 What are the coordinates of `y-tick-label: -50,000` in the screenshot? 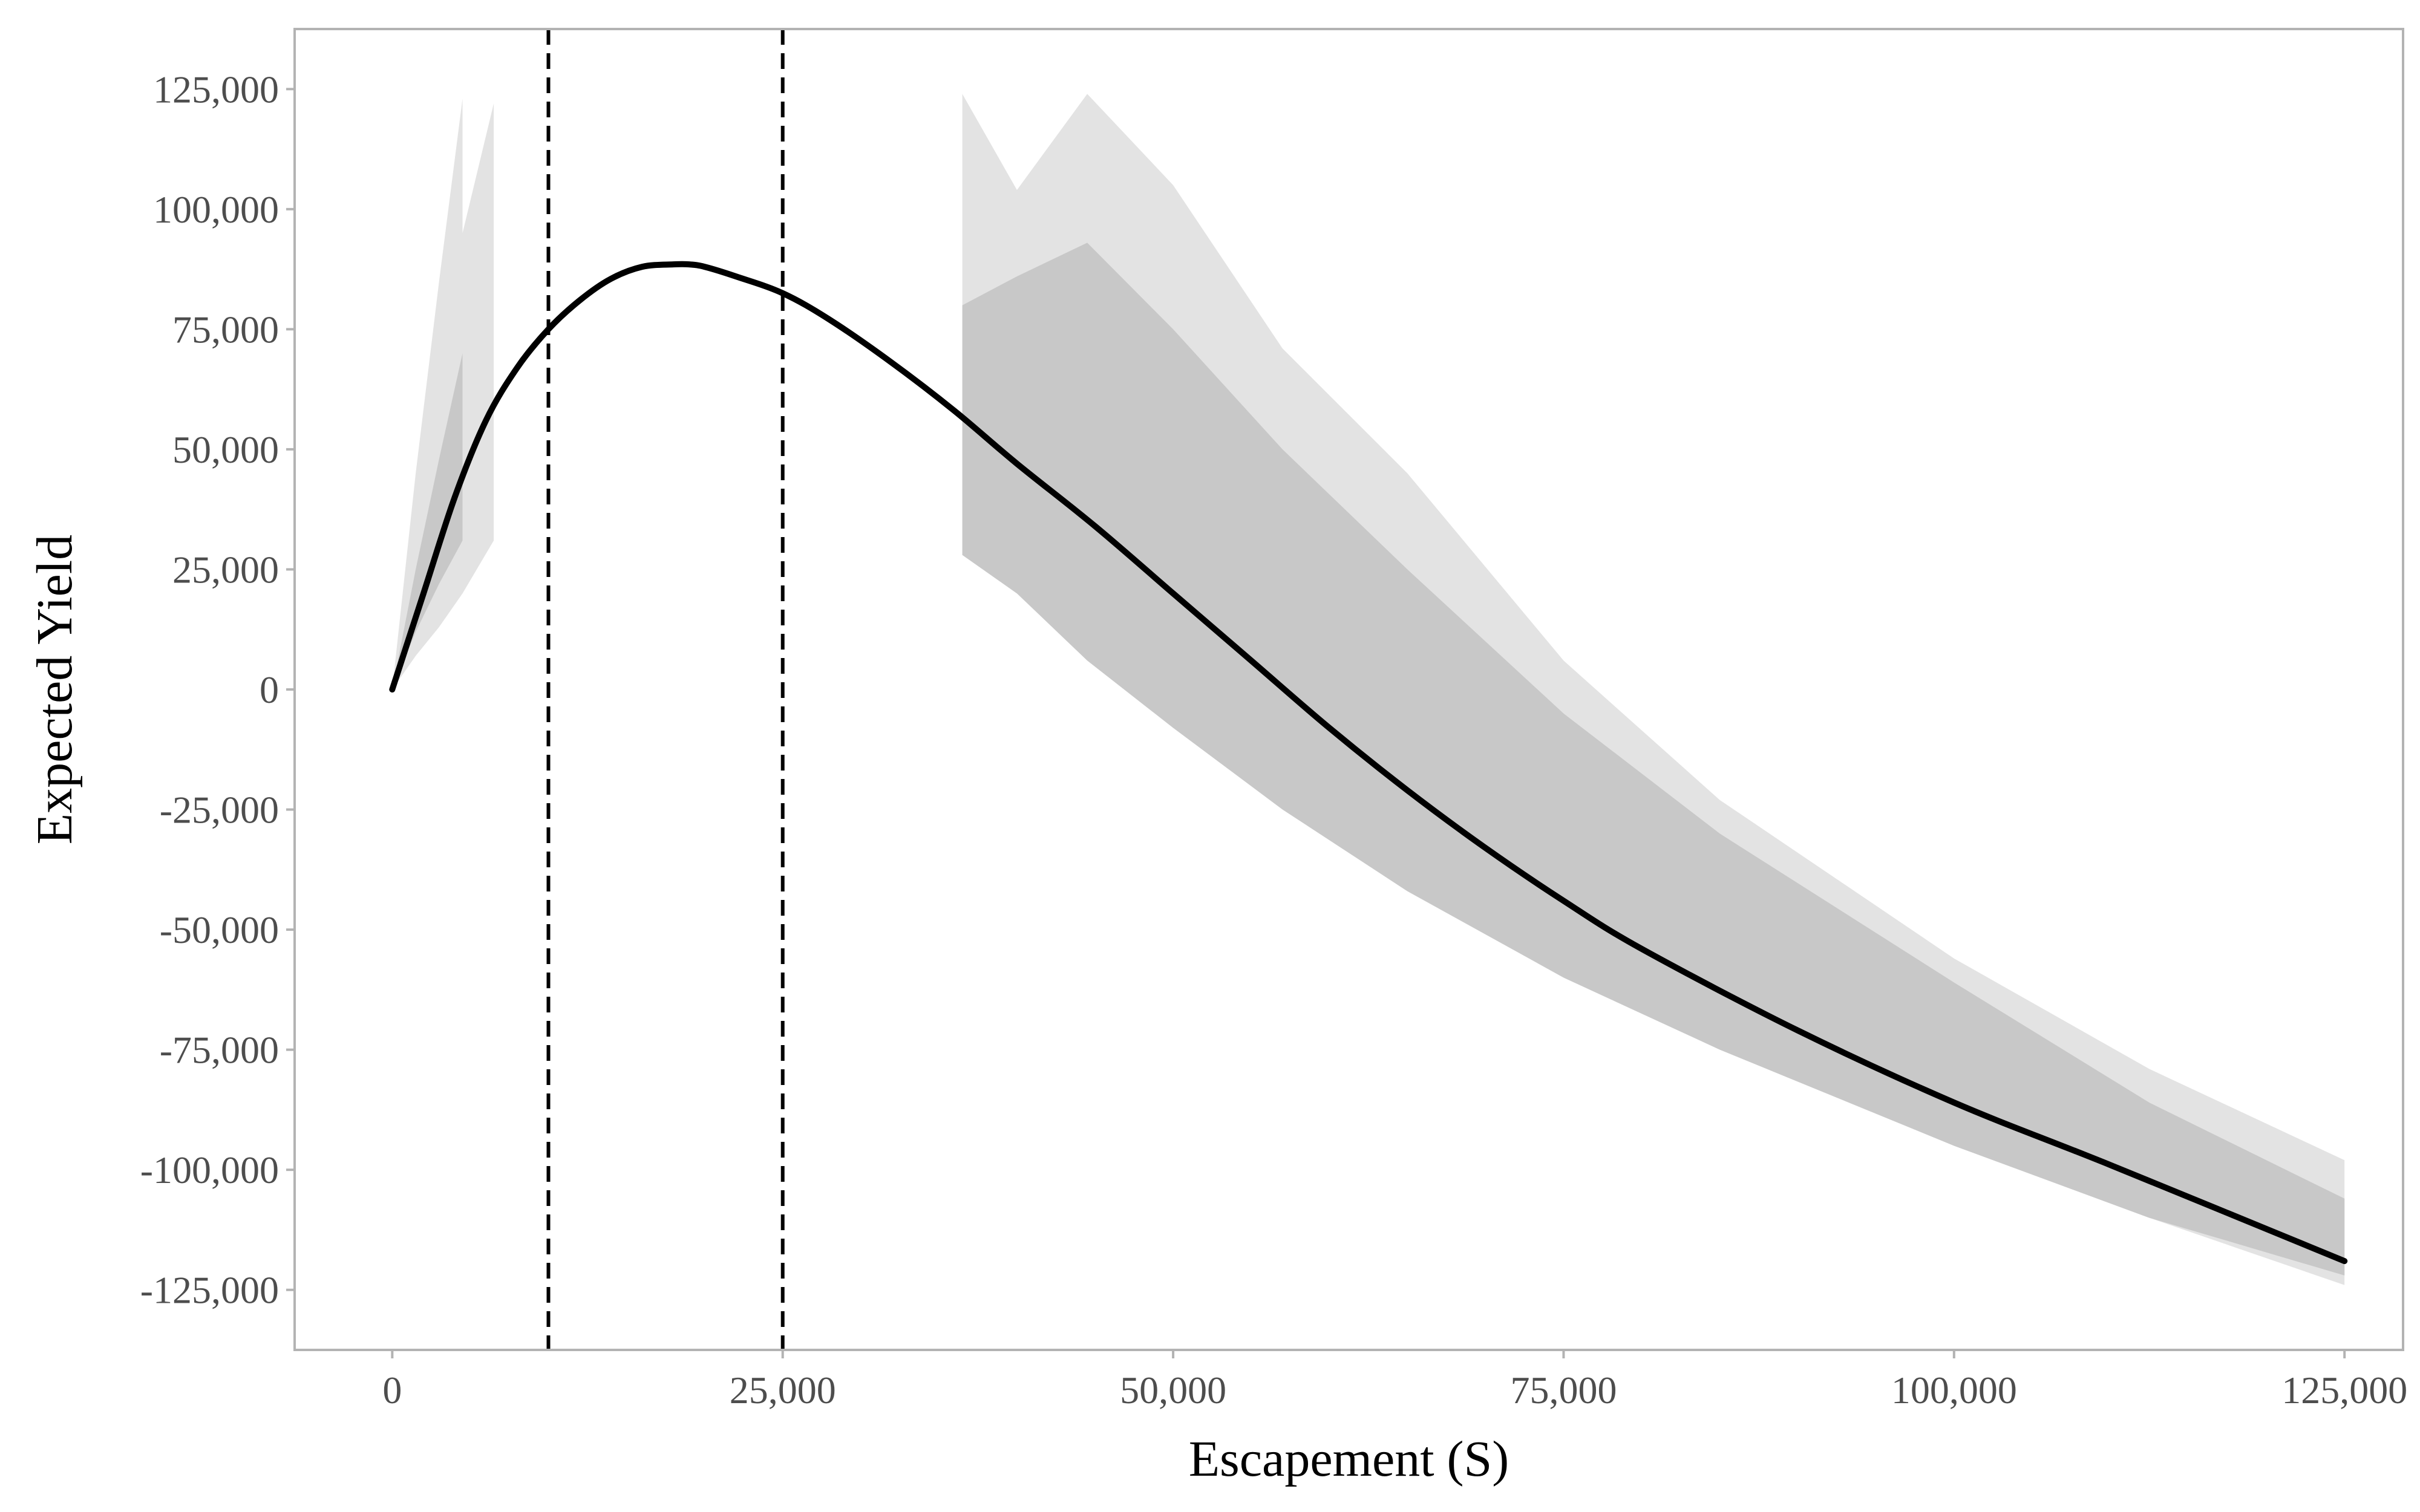 It's located at (219, 929).